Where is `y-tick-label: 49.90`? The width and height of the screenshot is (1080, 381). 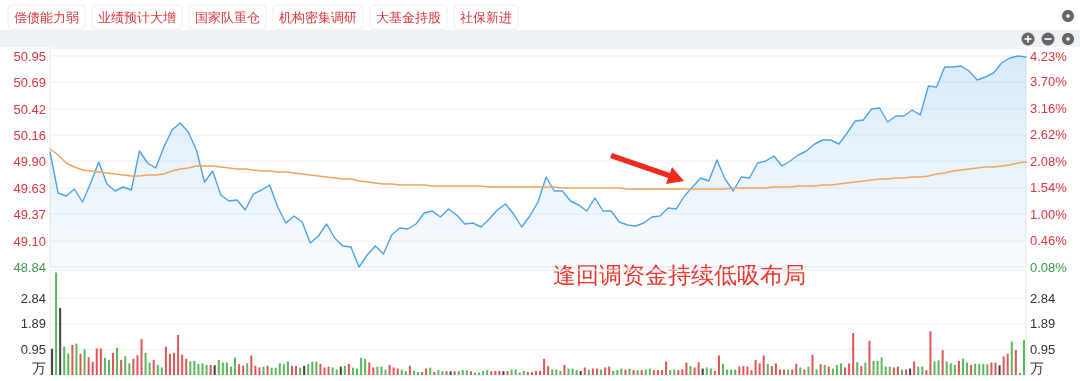
y-tick-label: 49.90 is located at coordinates (29, 161).